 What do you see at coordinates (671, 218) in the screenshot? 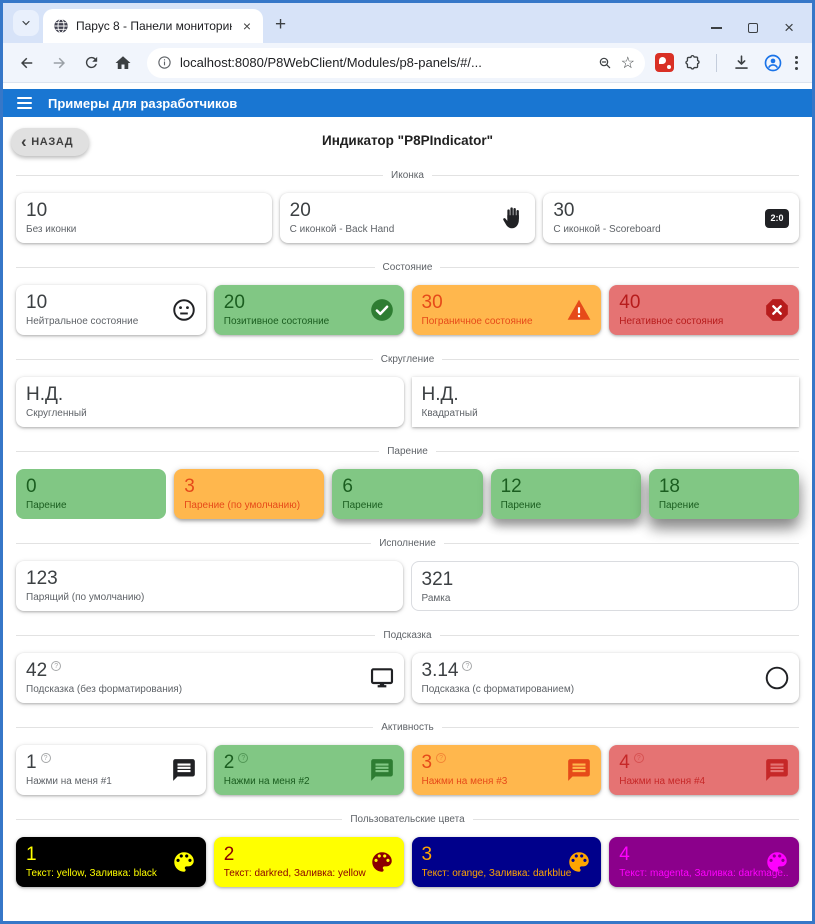
I see `indicator-card: 30 С иконкой - Scoreboard 2:0` at bounding box center [671, 218].